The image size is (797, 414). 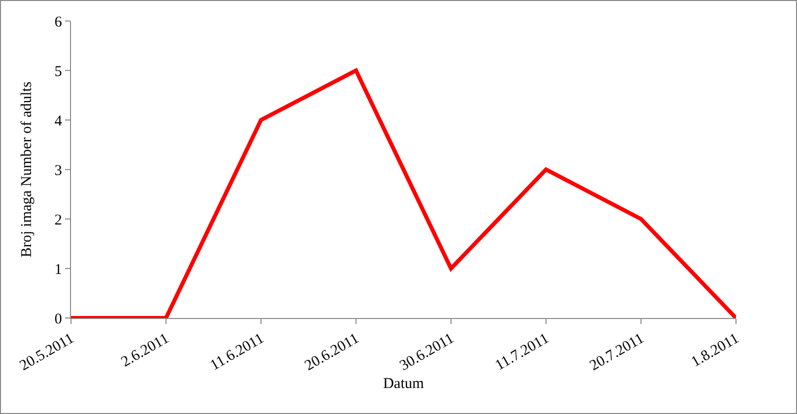 I want to click on y-tick-label: 0, so click(x=58, y=319).